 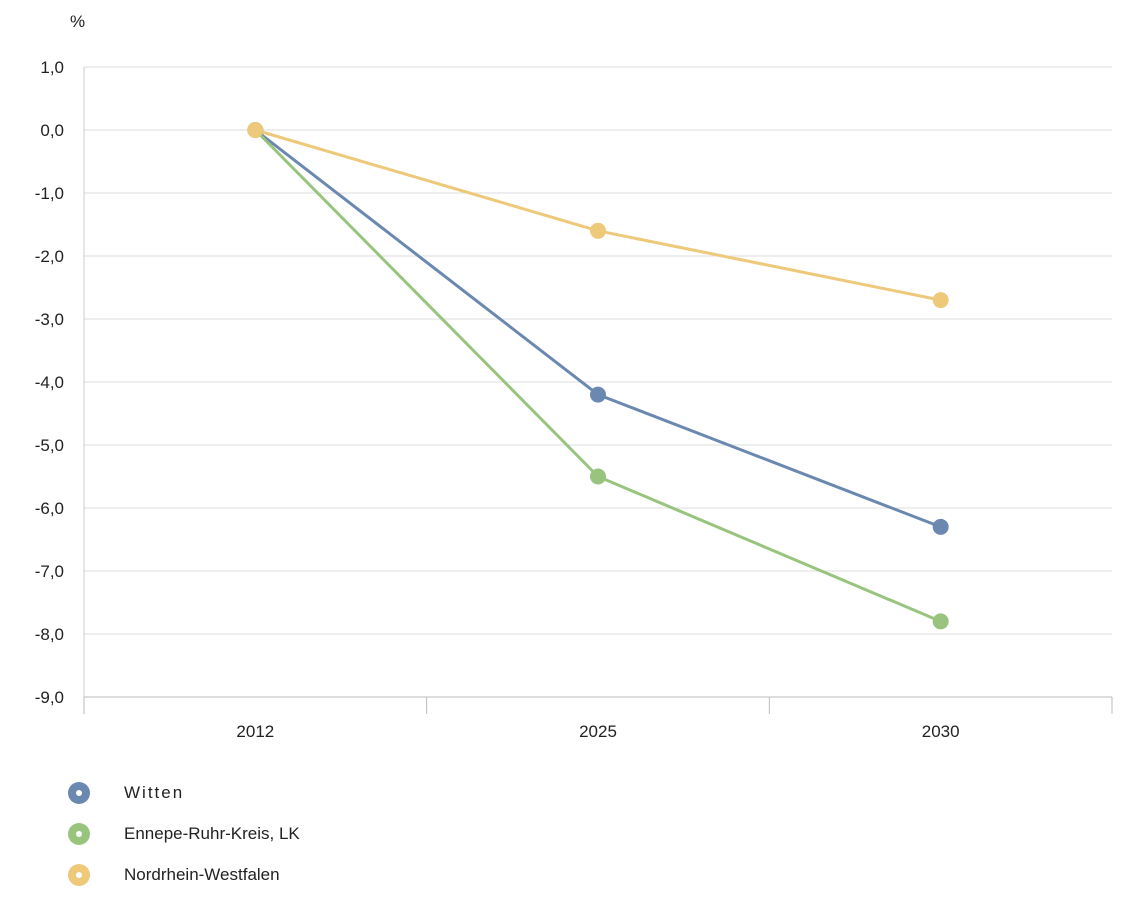 What do you see at coordinates (79, 793) in the screenshot?
I see `legend-marker-witten` at bounding box center [79, 793].